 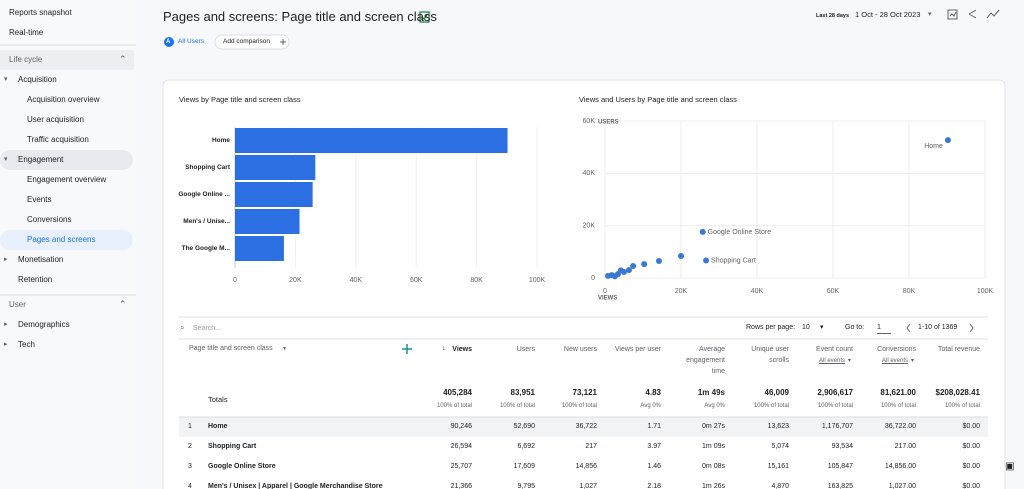 What do you see at coordinates (232, 446) in the screenshot?
I see `row-name: Shopping Cart` at bounding box center [232, 446].